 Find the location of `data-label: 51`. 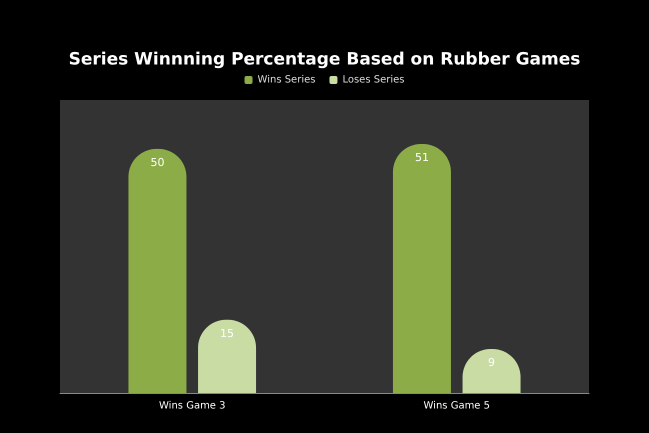

data-label: 51 is located at coordinates (421, 157).